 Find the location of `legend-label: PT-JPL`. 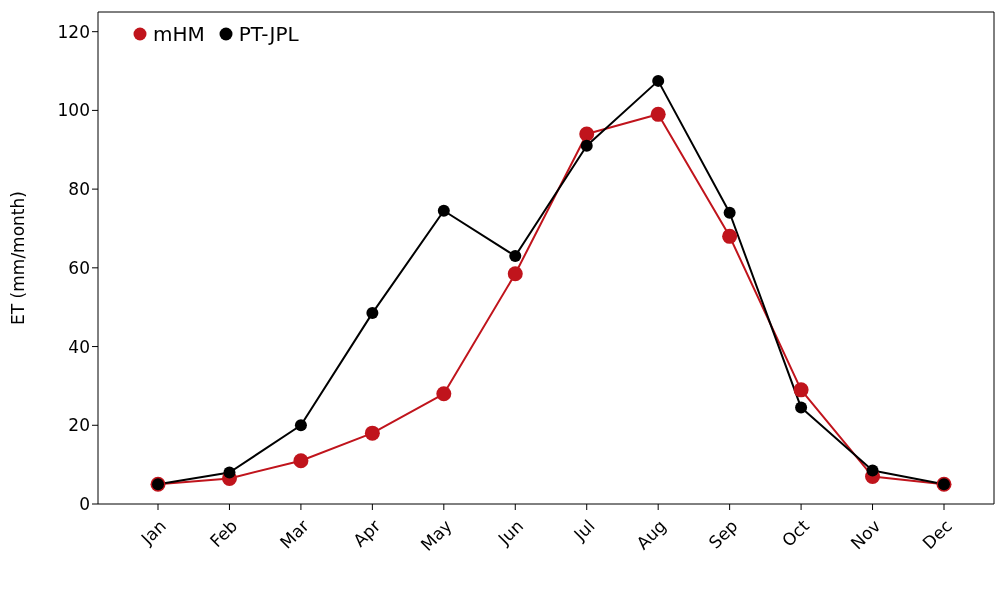

legend-label: PT-JPL is located at coordinates (268, 34).